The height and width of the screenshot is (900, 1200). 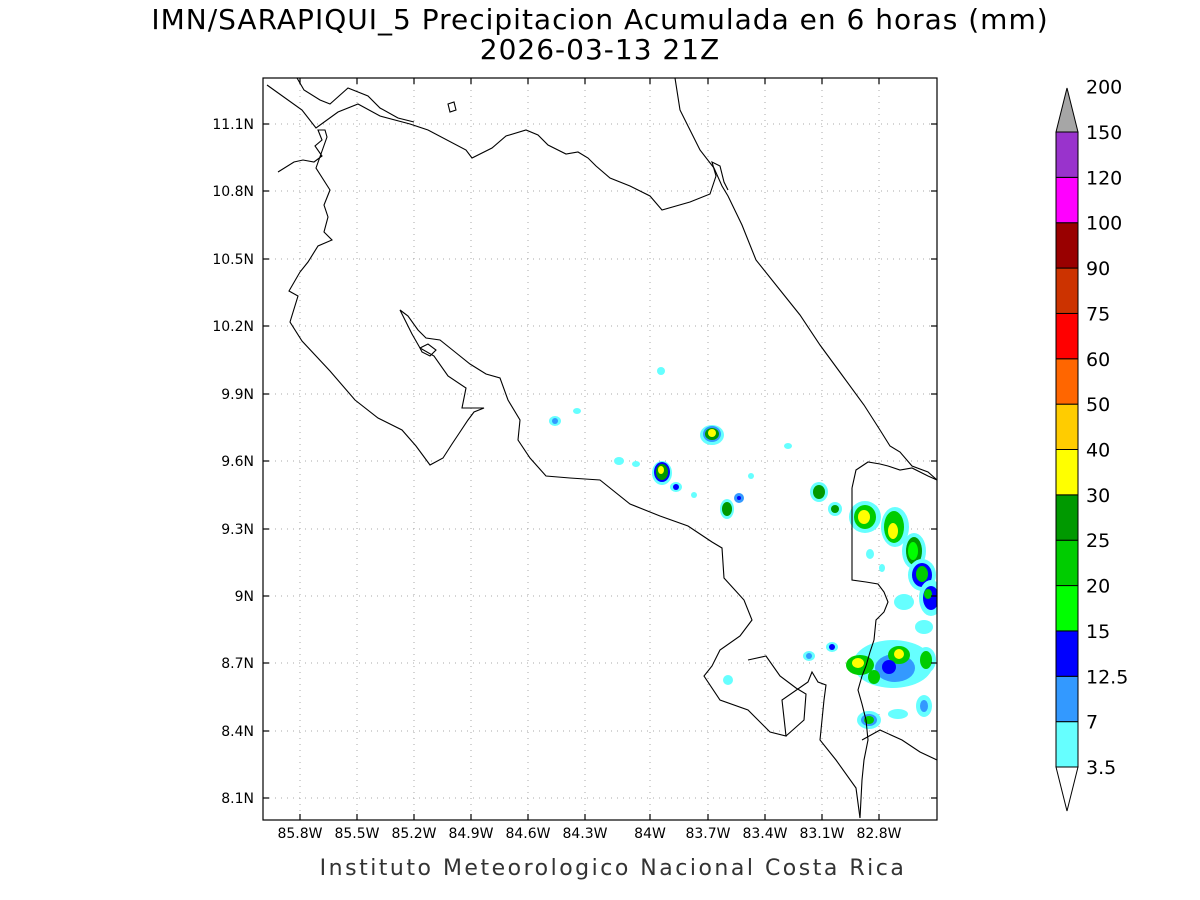 I want to click on colorbar-label: 75, so click(x=1098, y=314).